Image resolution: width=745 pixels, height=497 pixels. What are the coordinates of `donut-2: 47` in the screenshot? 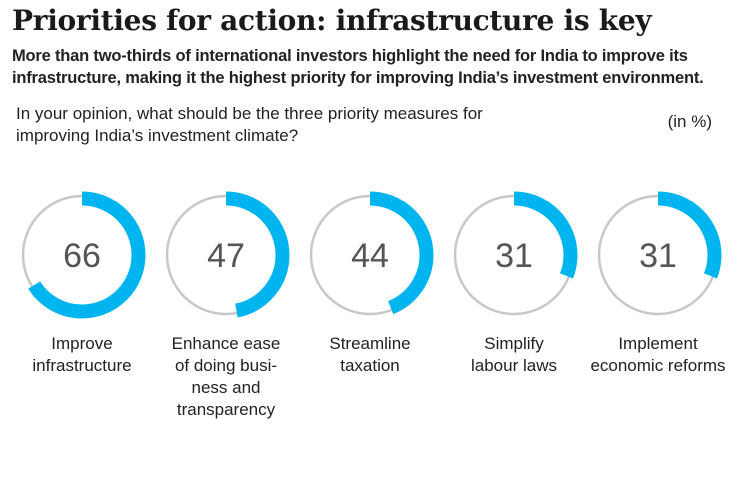 It's located at (226, 255).